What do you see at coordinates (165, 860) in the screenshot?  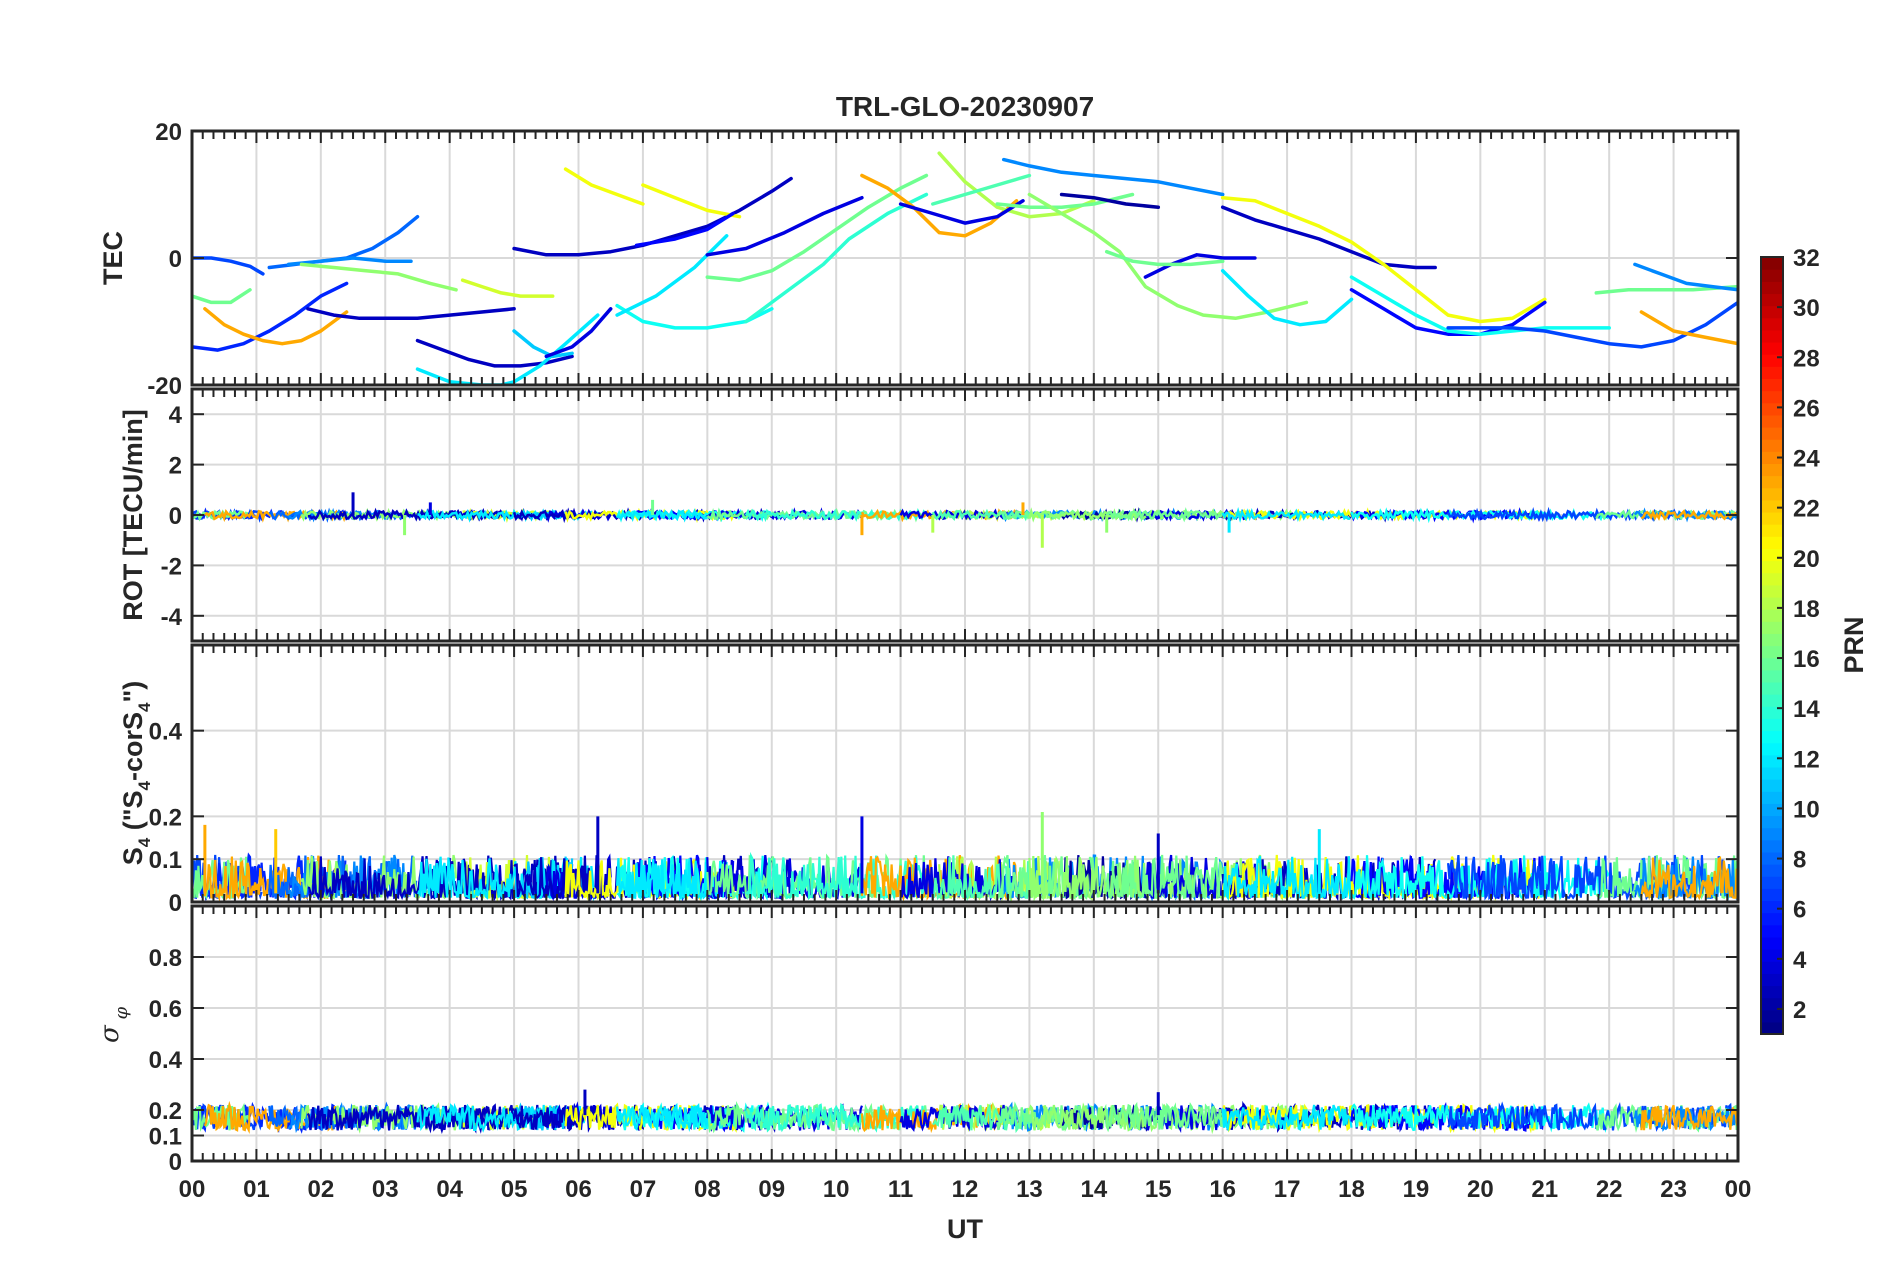 I see `y-tick-label: 0.1` at bounding box center [165, 860].